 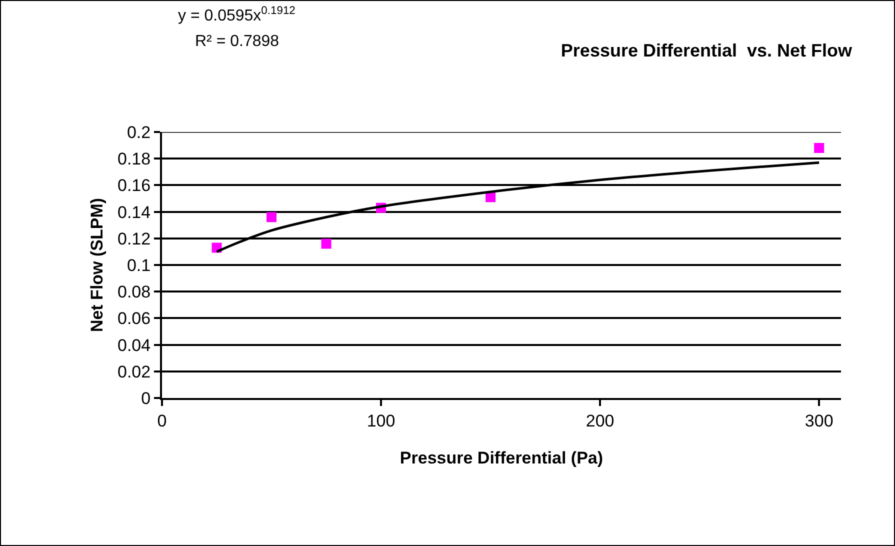 I want to click on y-tick-label: 0.14, so click(x=134, y=212).